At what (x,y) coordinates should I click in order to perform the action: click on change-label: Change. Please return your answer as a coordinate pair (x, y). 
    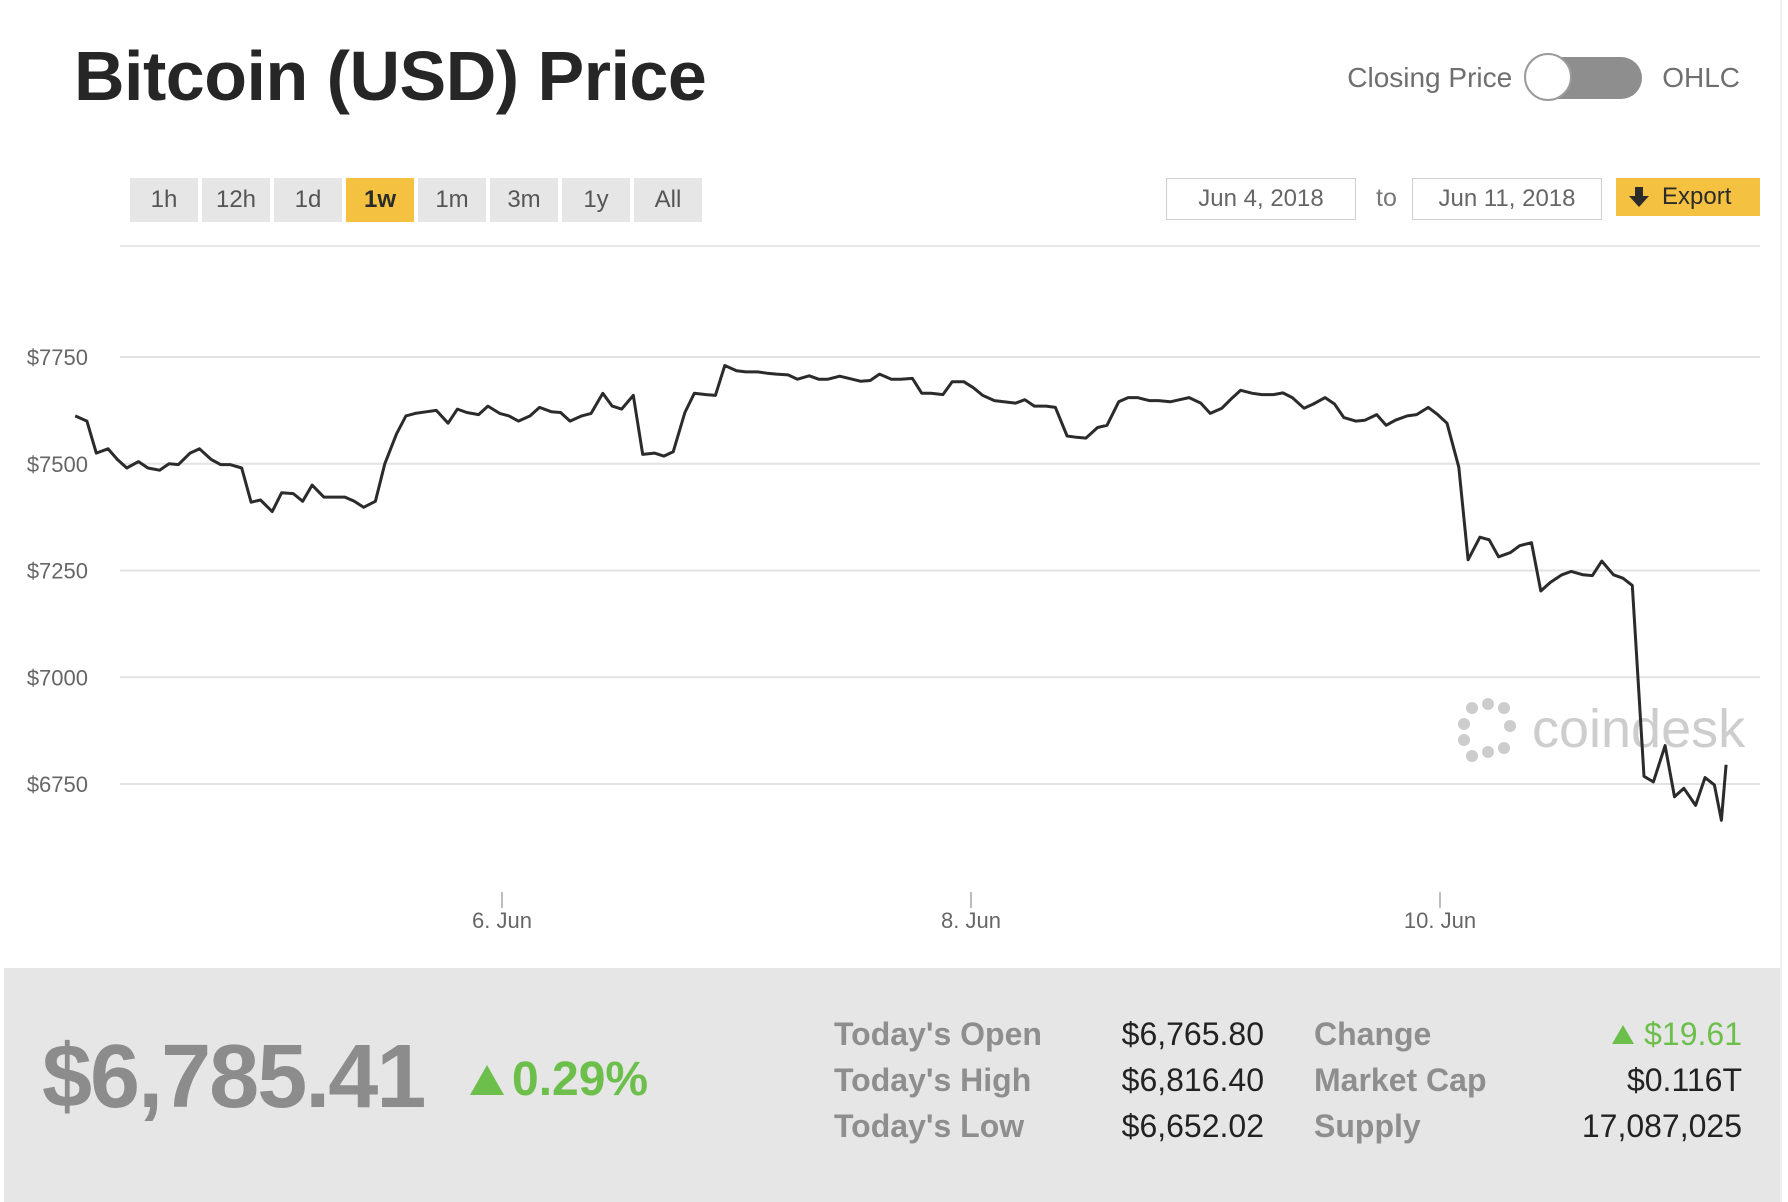
    Looking at the image, I should click on (1373, 1034).